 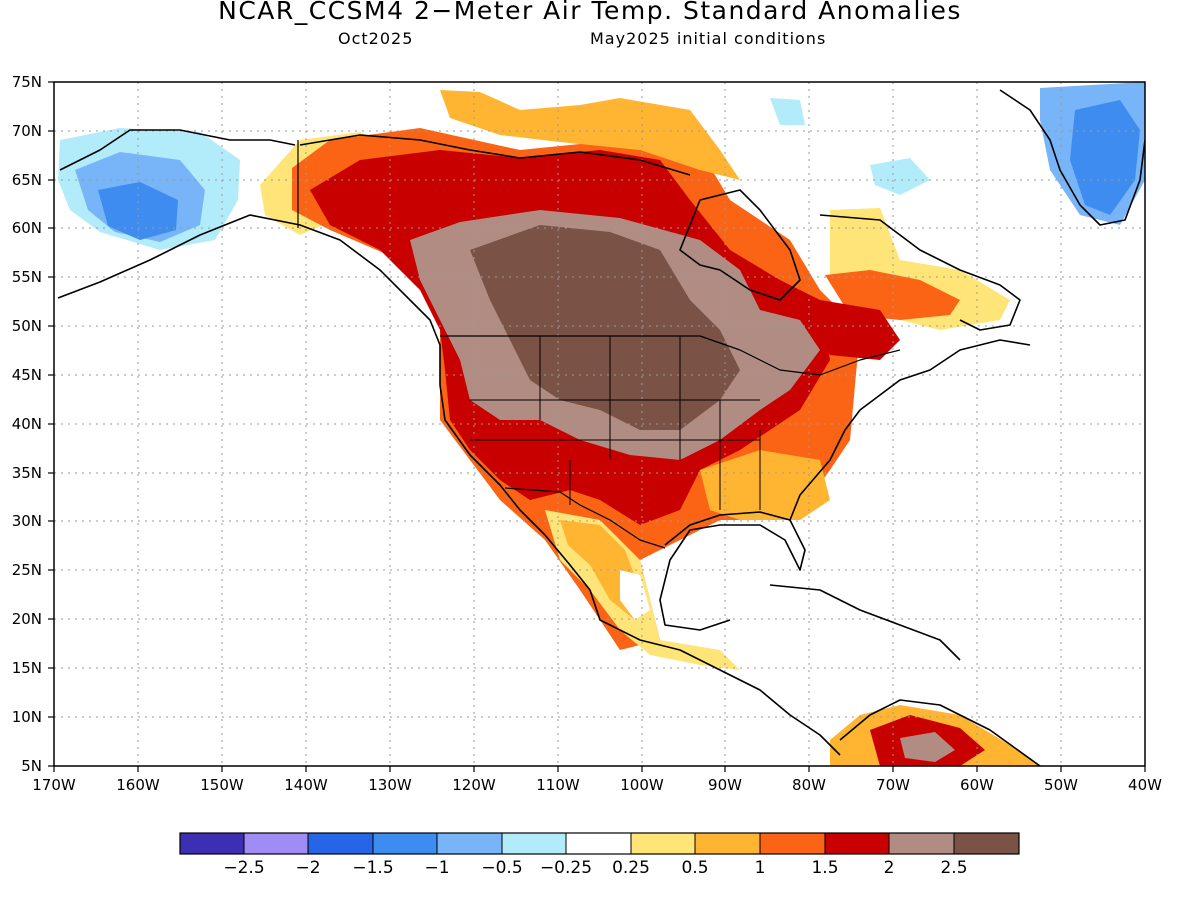 I want to click on lon-label: 70W, so click(x=893, y=785).